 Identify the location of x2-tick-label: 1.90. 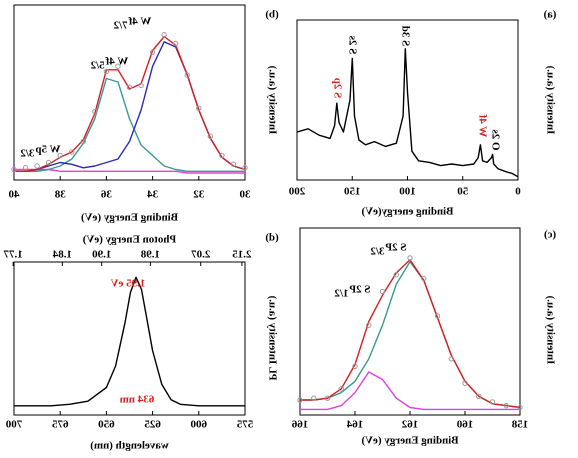
(102, 255).